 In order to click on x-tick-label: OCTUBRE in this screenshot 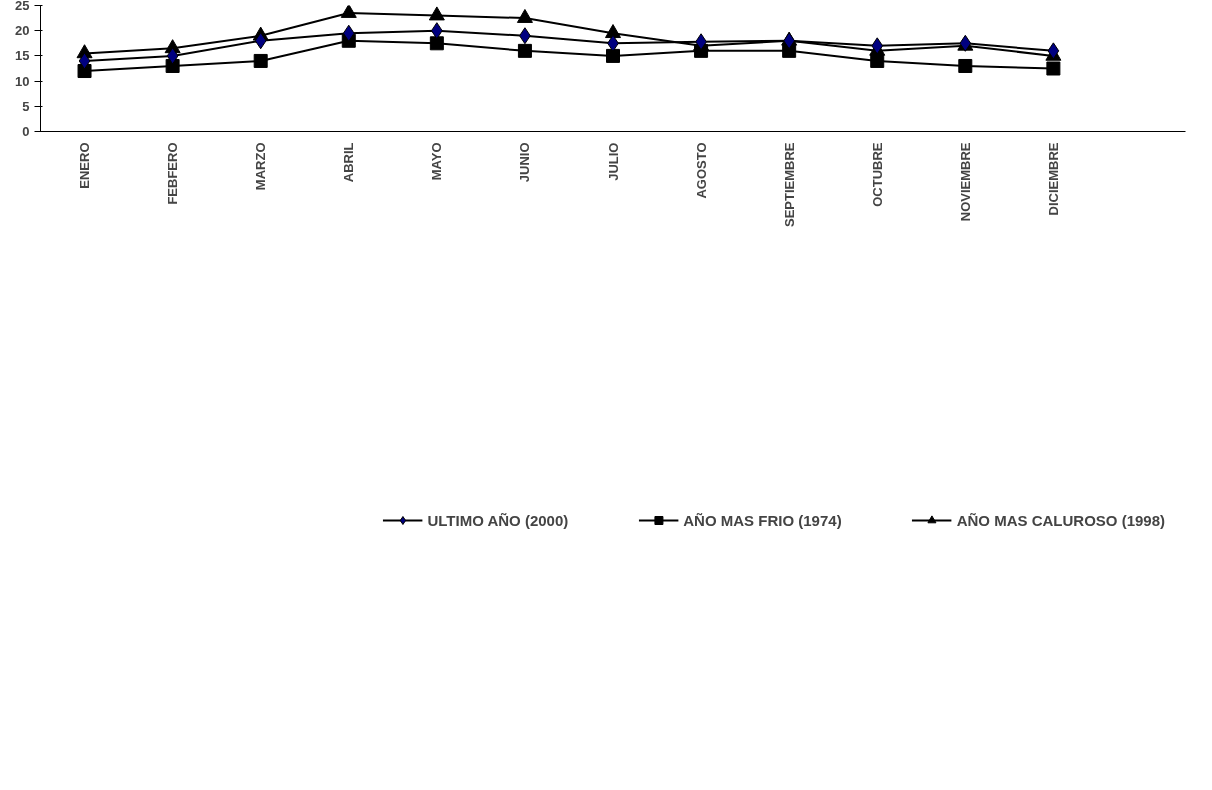, I will do `click(877, 174)`.